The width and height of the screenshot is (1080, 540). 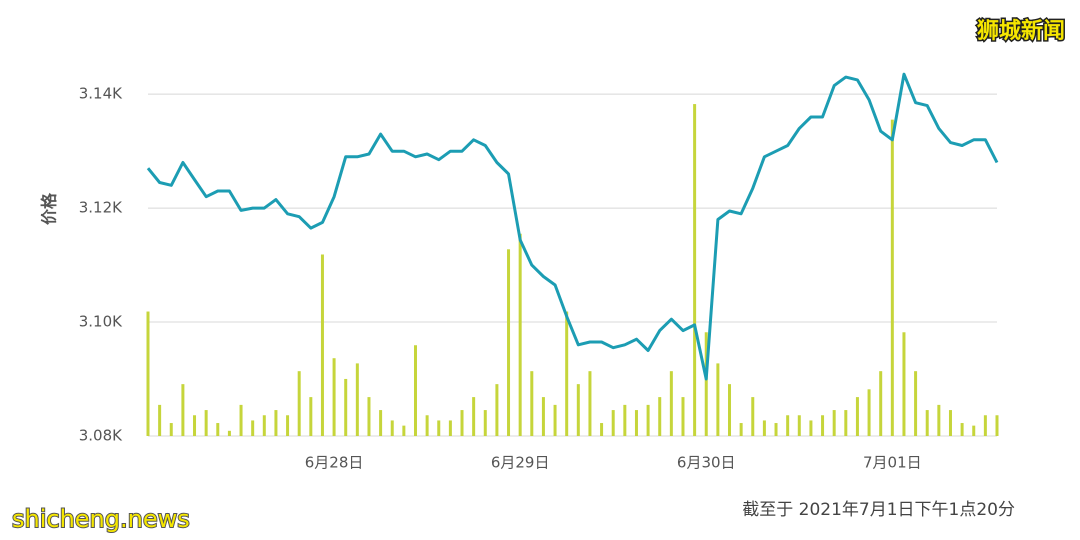 I want to click on x-tick-label: 7月01日, so click(x=892, y=463).